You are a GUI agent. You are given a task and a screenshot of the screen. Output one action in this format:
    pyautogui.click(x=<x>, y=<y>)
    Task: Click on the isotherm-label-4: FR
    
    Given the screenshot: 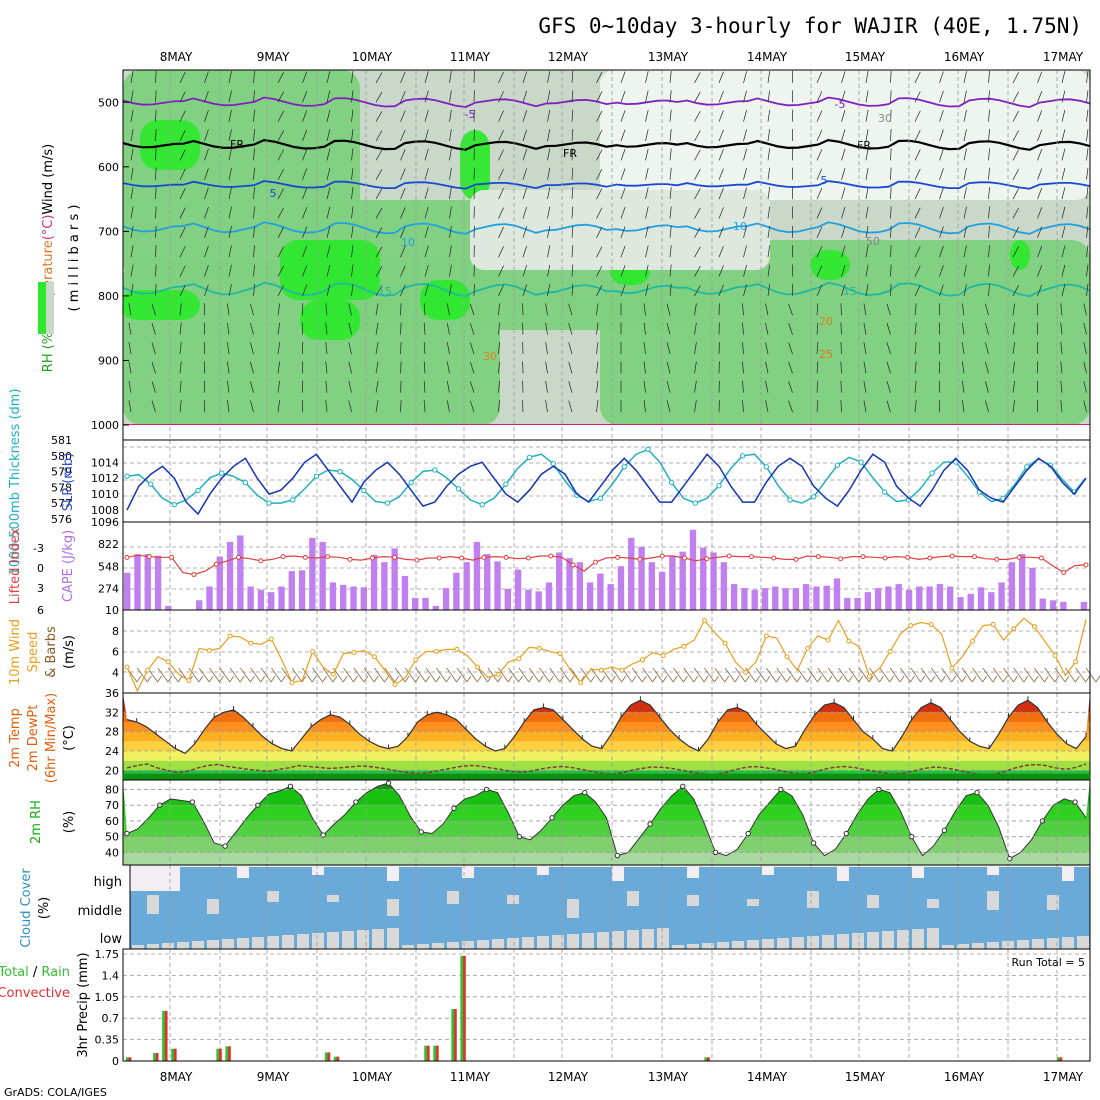 What is the action you would take?
    pyautogui.click(x=864, y=145)
    